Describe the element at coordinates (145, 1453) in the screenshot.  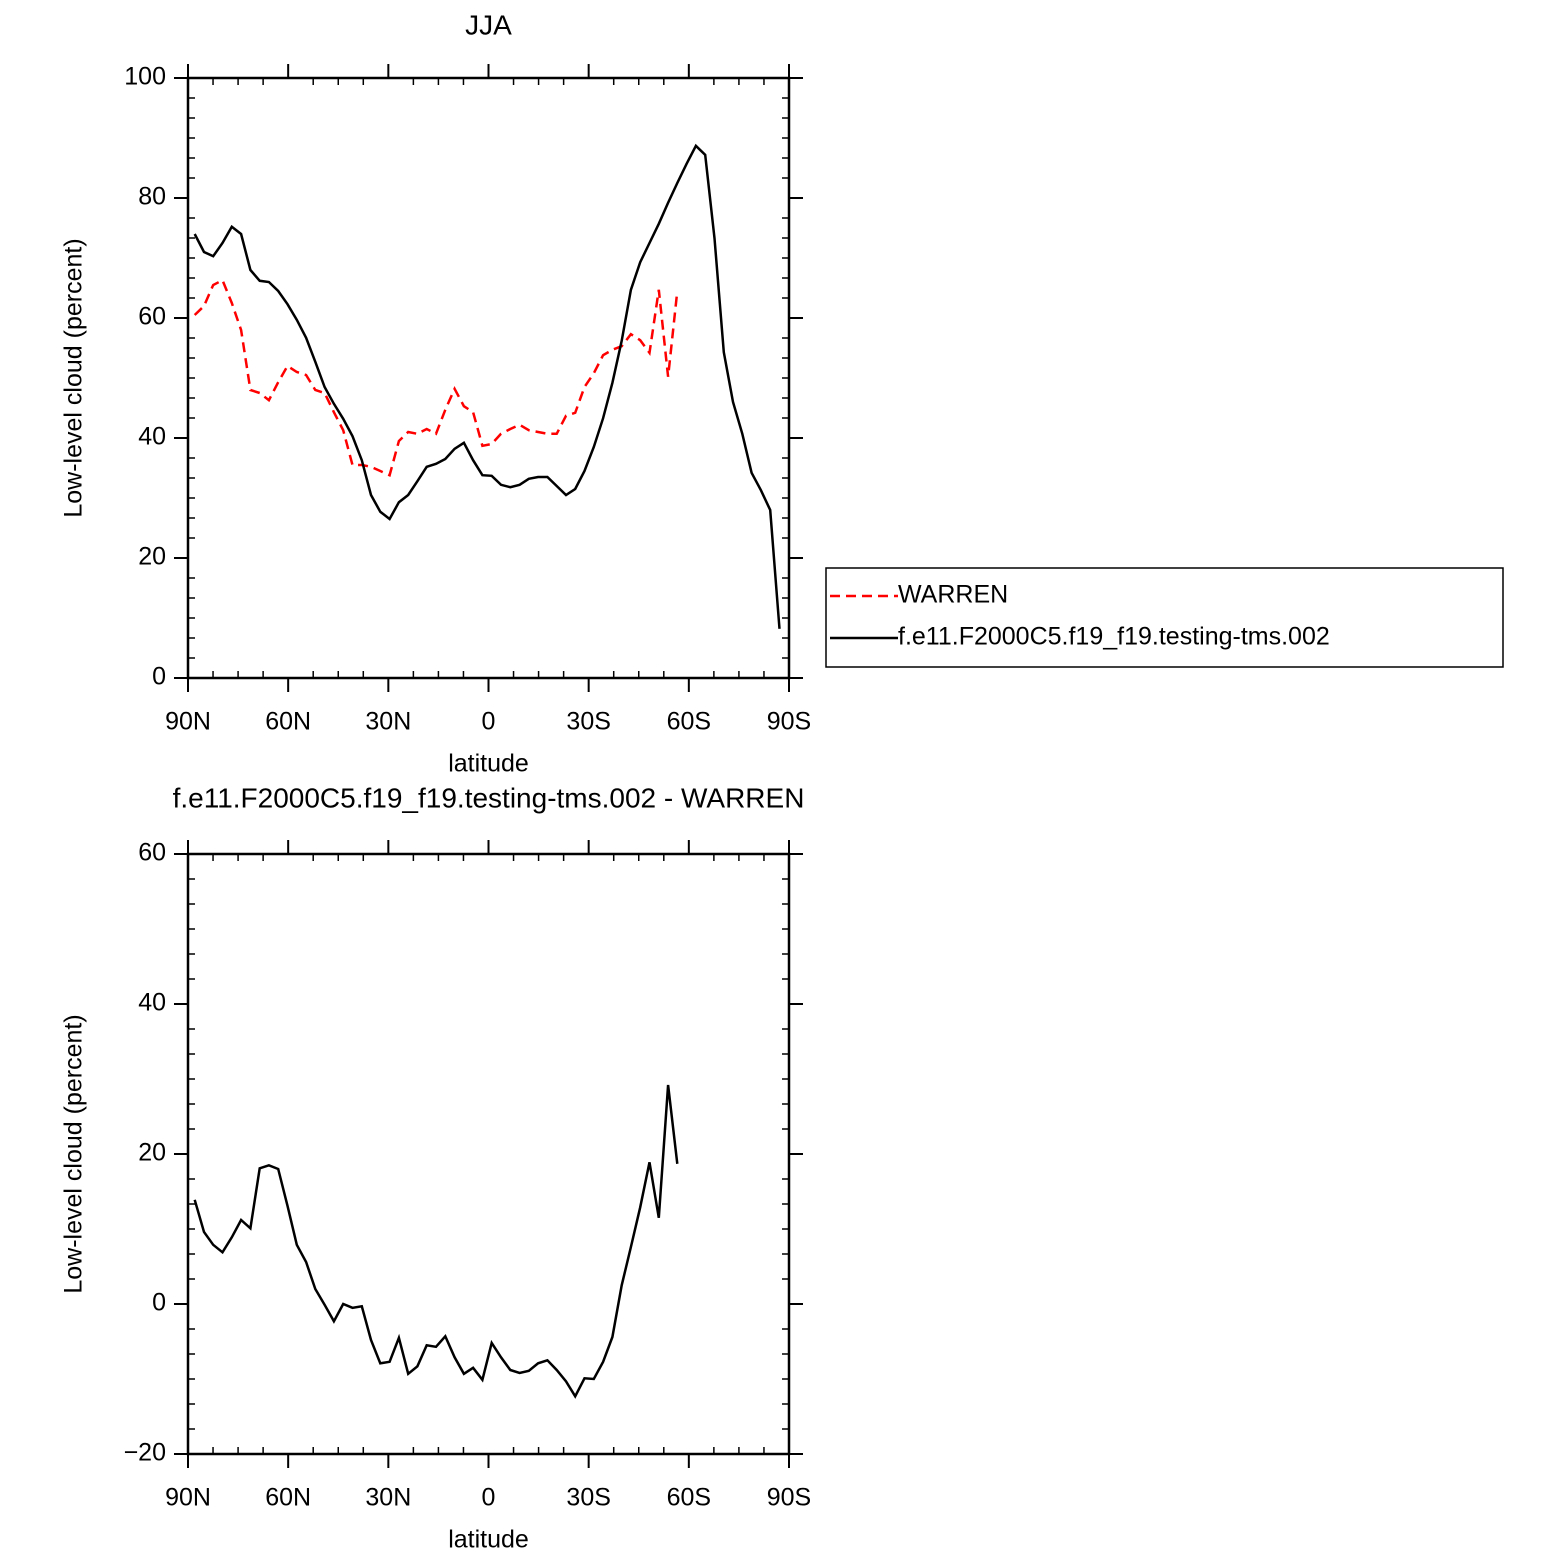
I see `y-tick-label: −20` at that location.